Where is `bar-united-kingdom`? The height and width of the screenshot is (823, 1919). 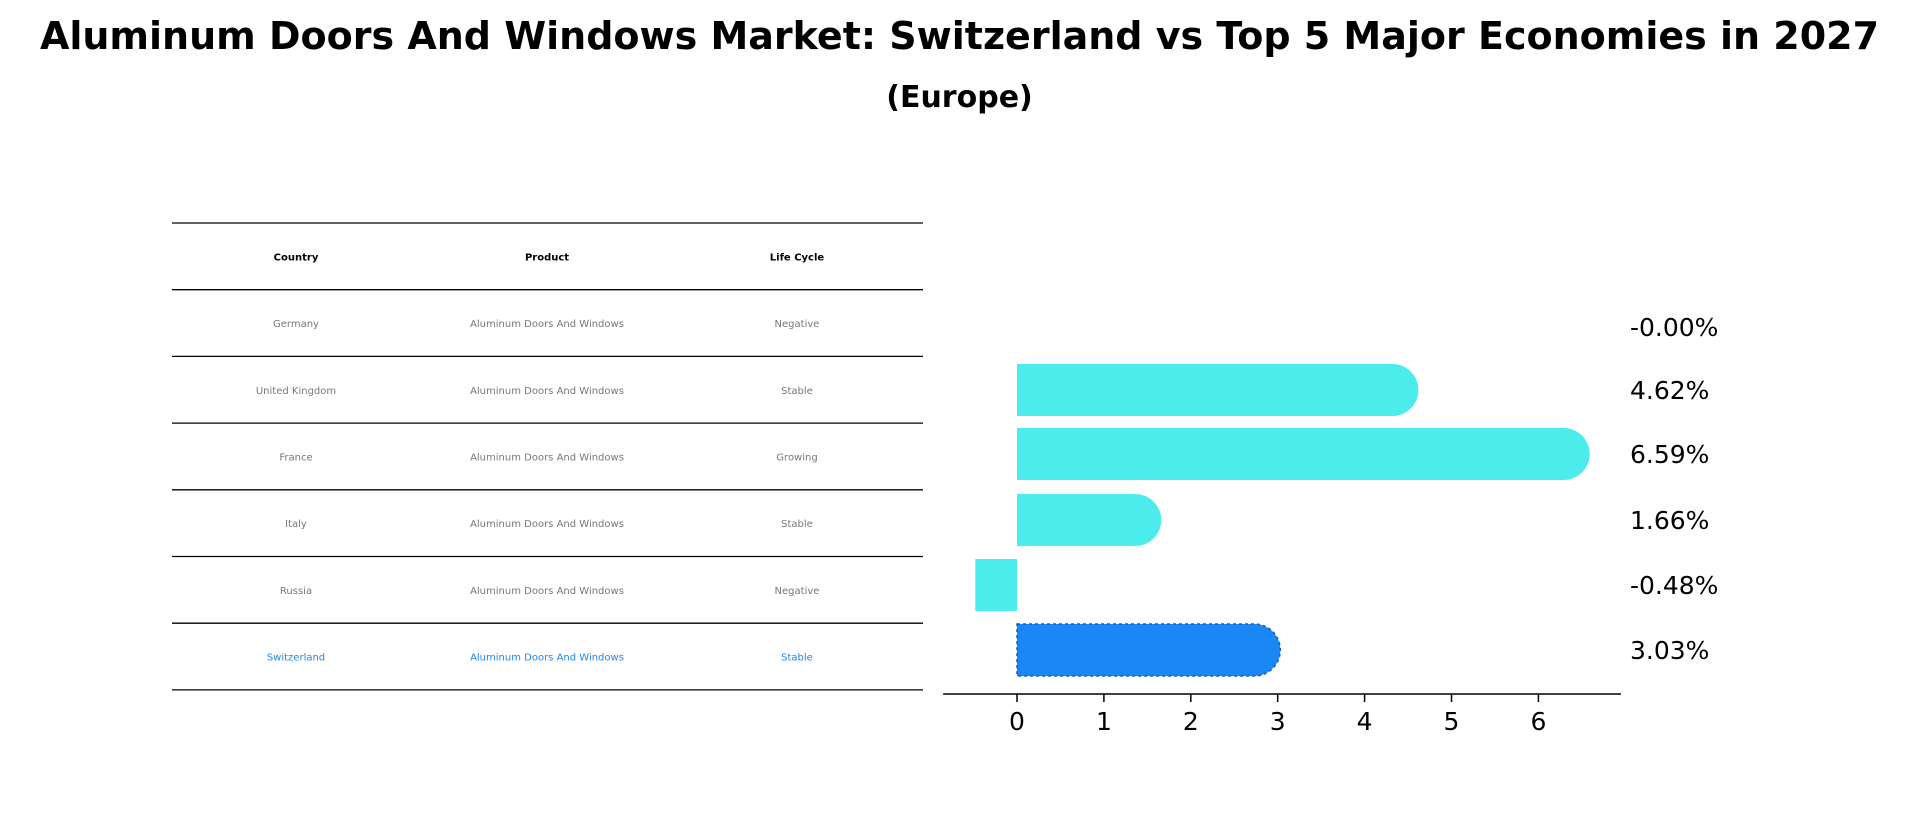
bar-united-kingdom is located at coordinates (1218, 390).